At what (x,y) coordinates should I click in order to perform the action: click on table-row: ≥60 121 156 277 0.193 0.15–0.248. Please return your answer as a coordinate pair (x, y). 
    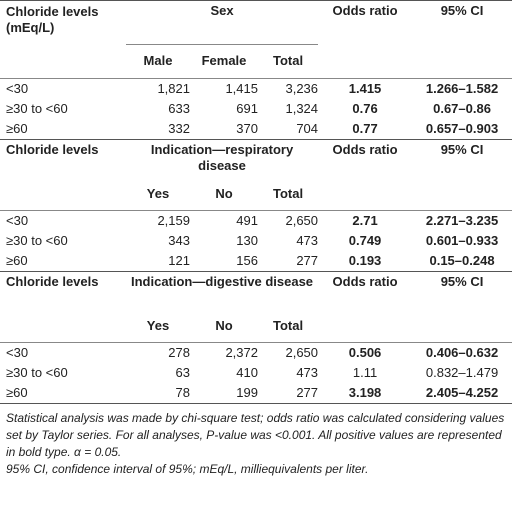
    Looking at the image, I should click on (250, 260).